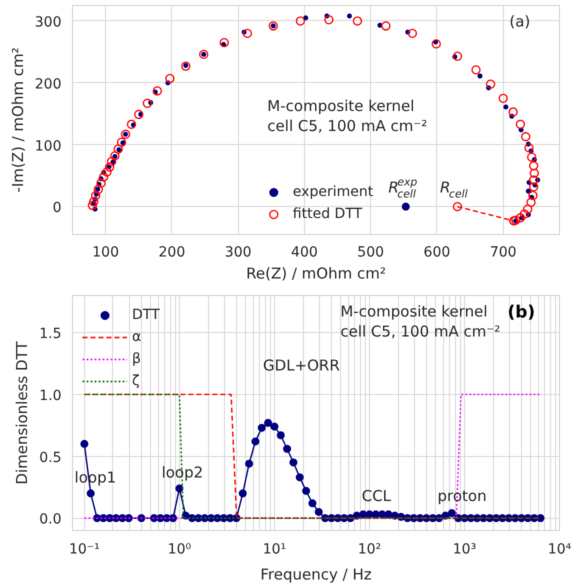 This screenshot has height=586, width=575. What do you see at coordinates (304, 252) in the screenshot?
I see `x-tick-label: 400` at bounding box center [304, 252].